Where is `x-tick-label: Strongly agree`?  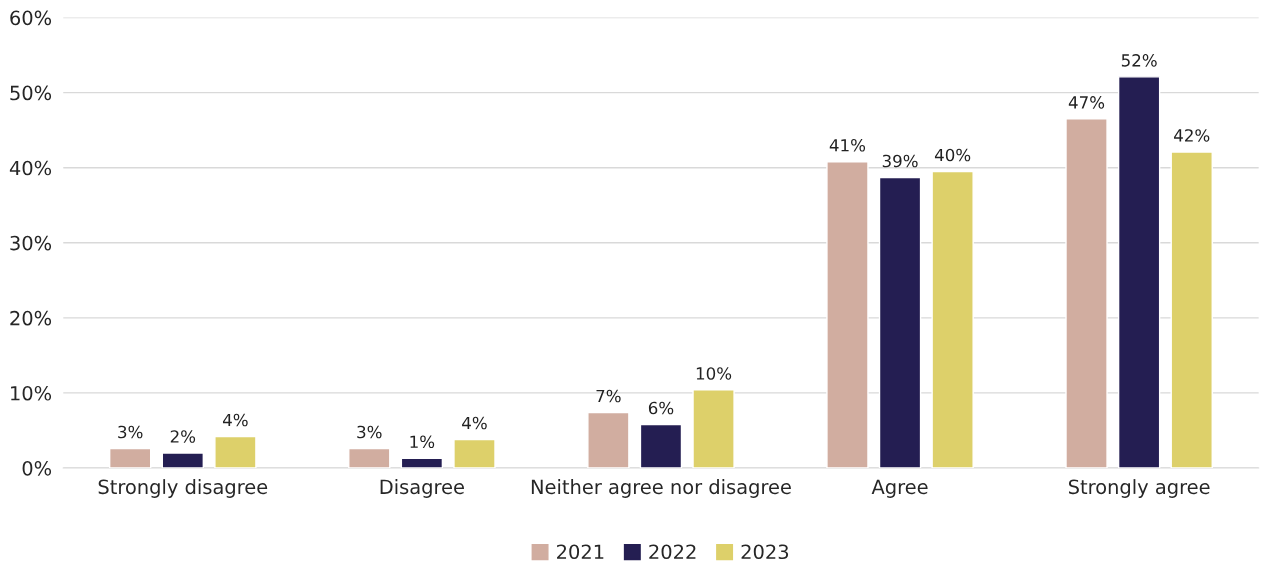
x-tick-label: Strongly agree is located at coordinates (1139, 488).